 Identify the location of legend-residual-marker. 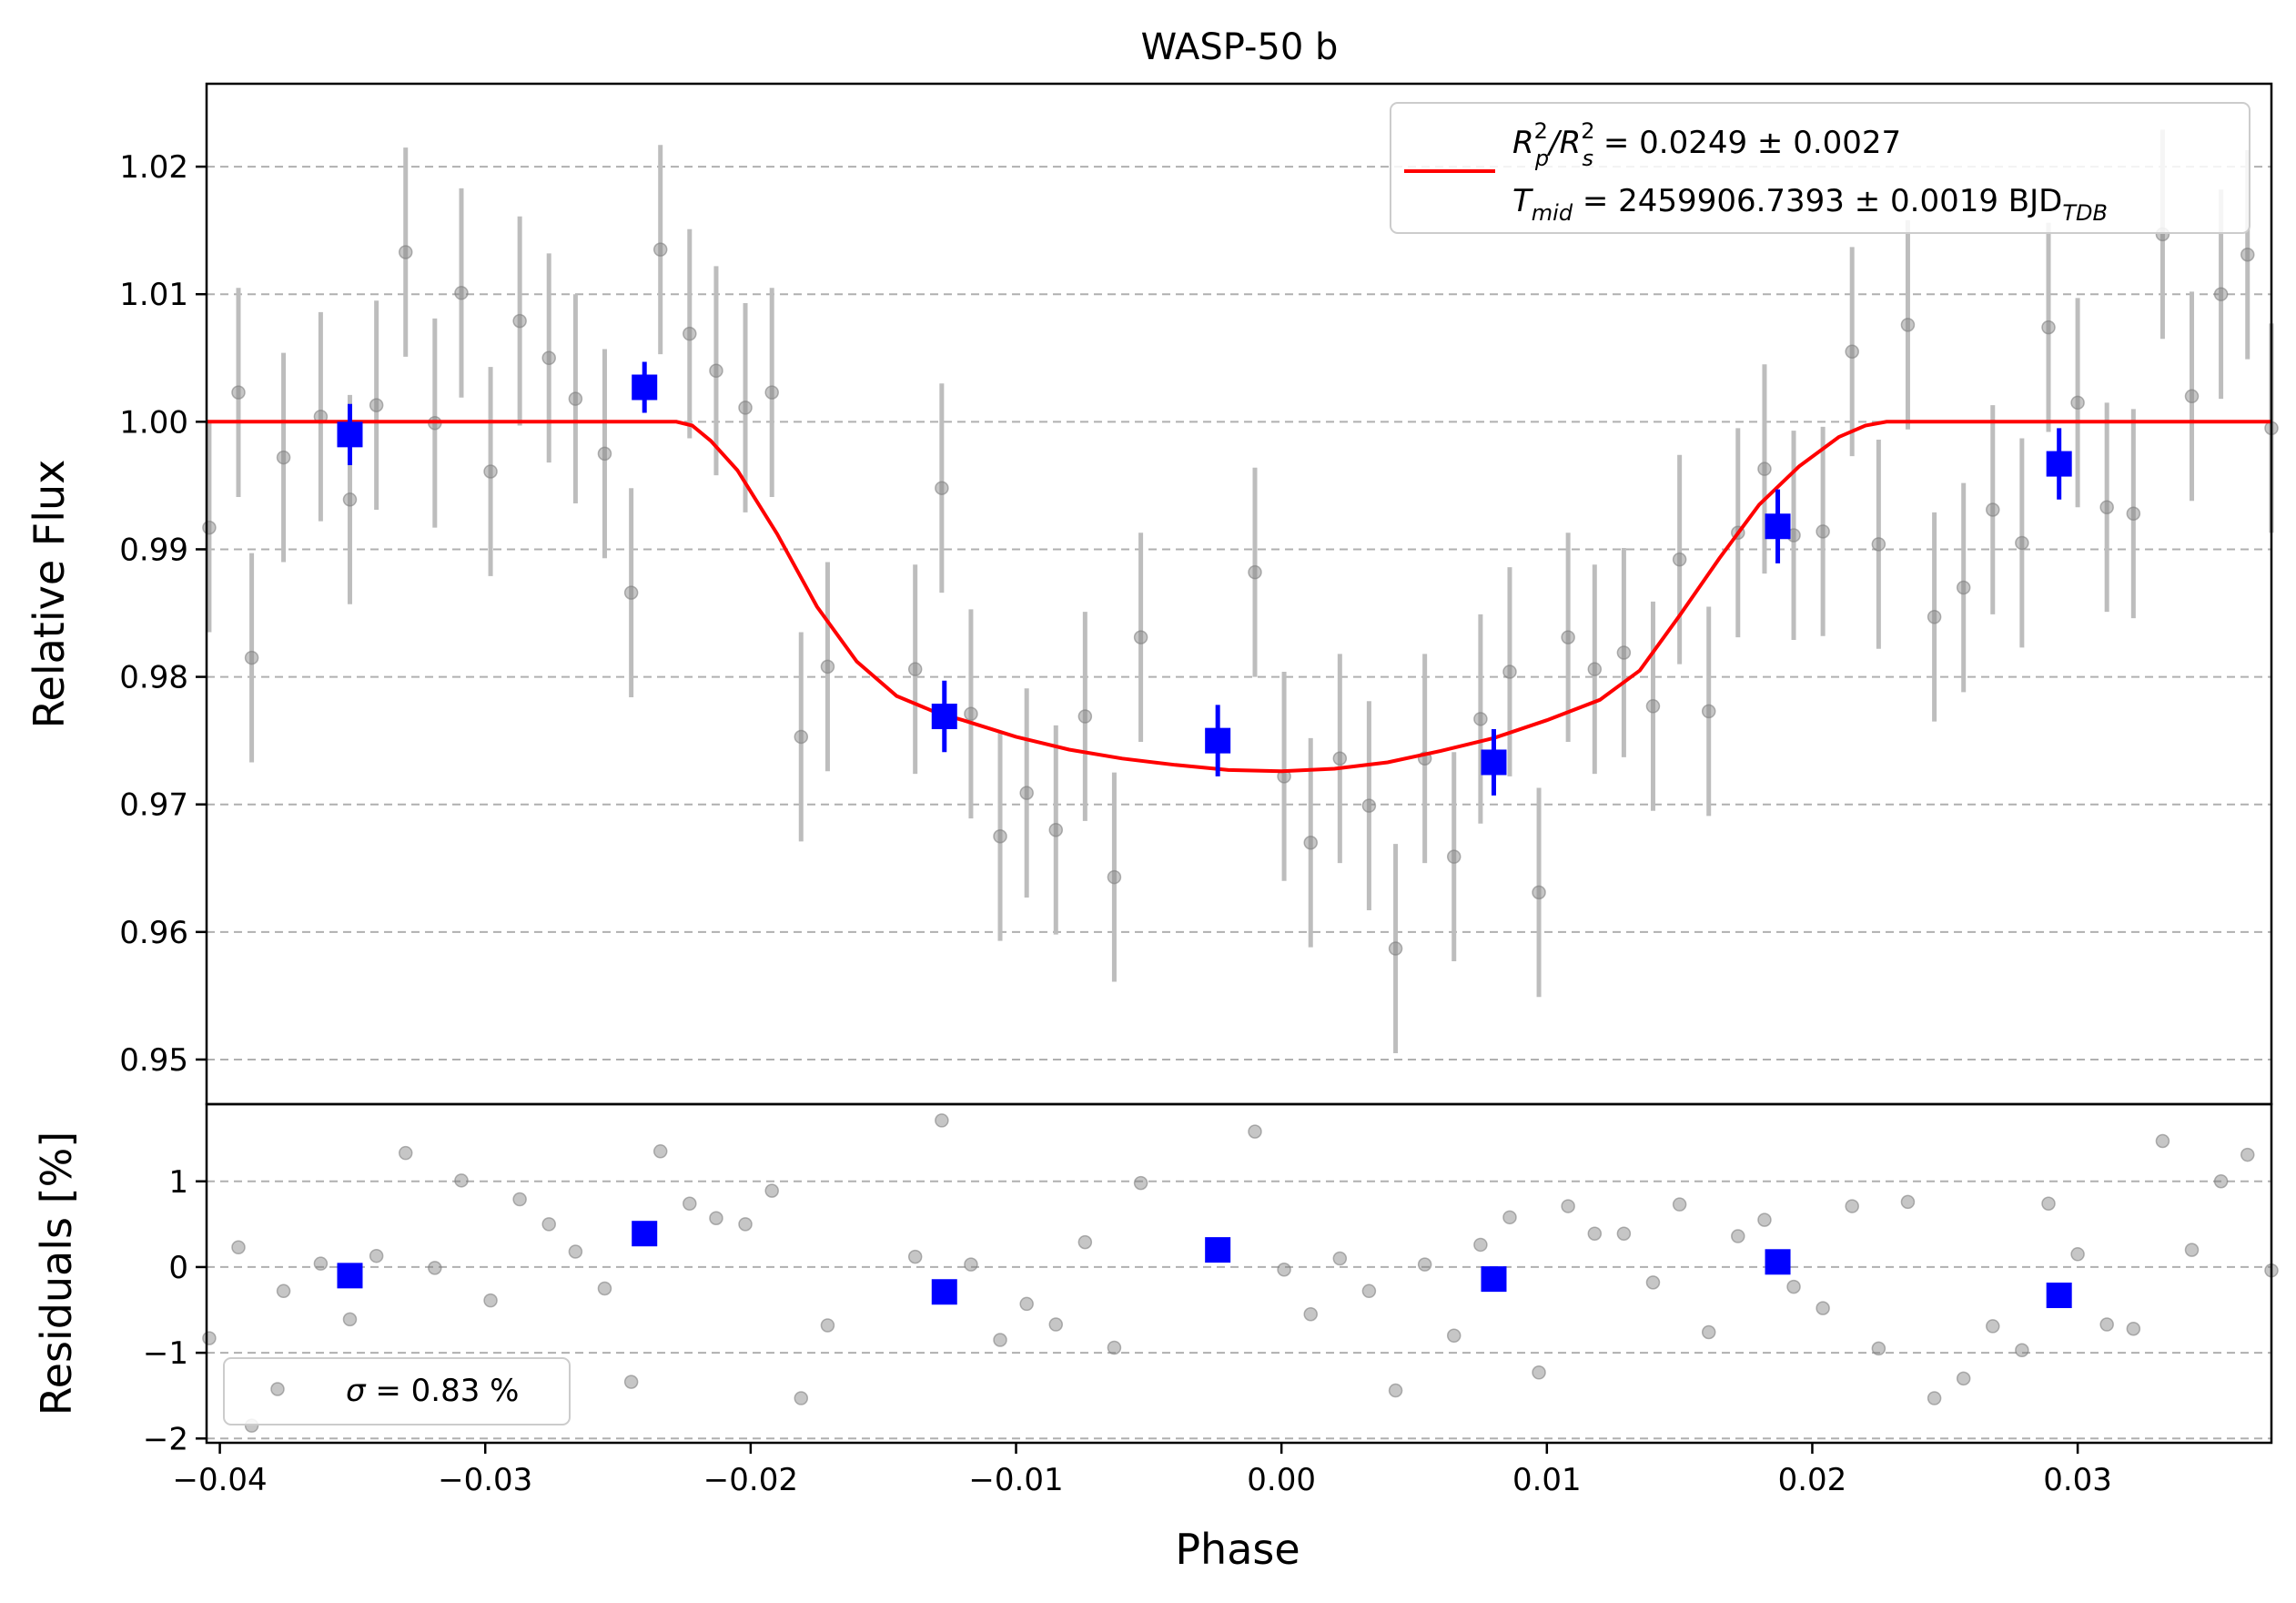
(278, 1389).